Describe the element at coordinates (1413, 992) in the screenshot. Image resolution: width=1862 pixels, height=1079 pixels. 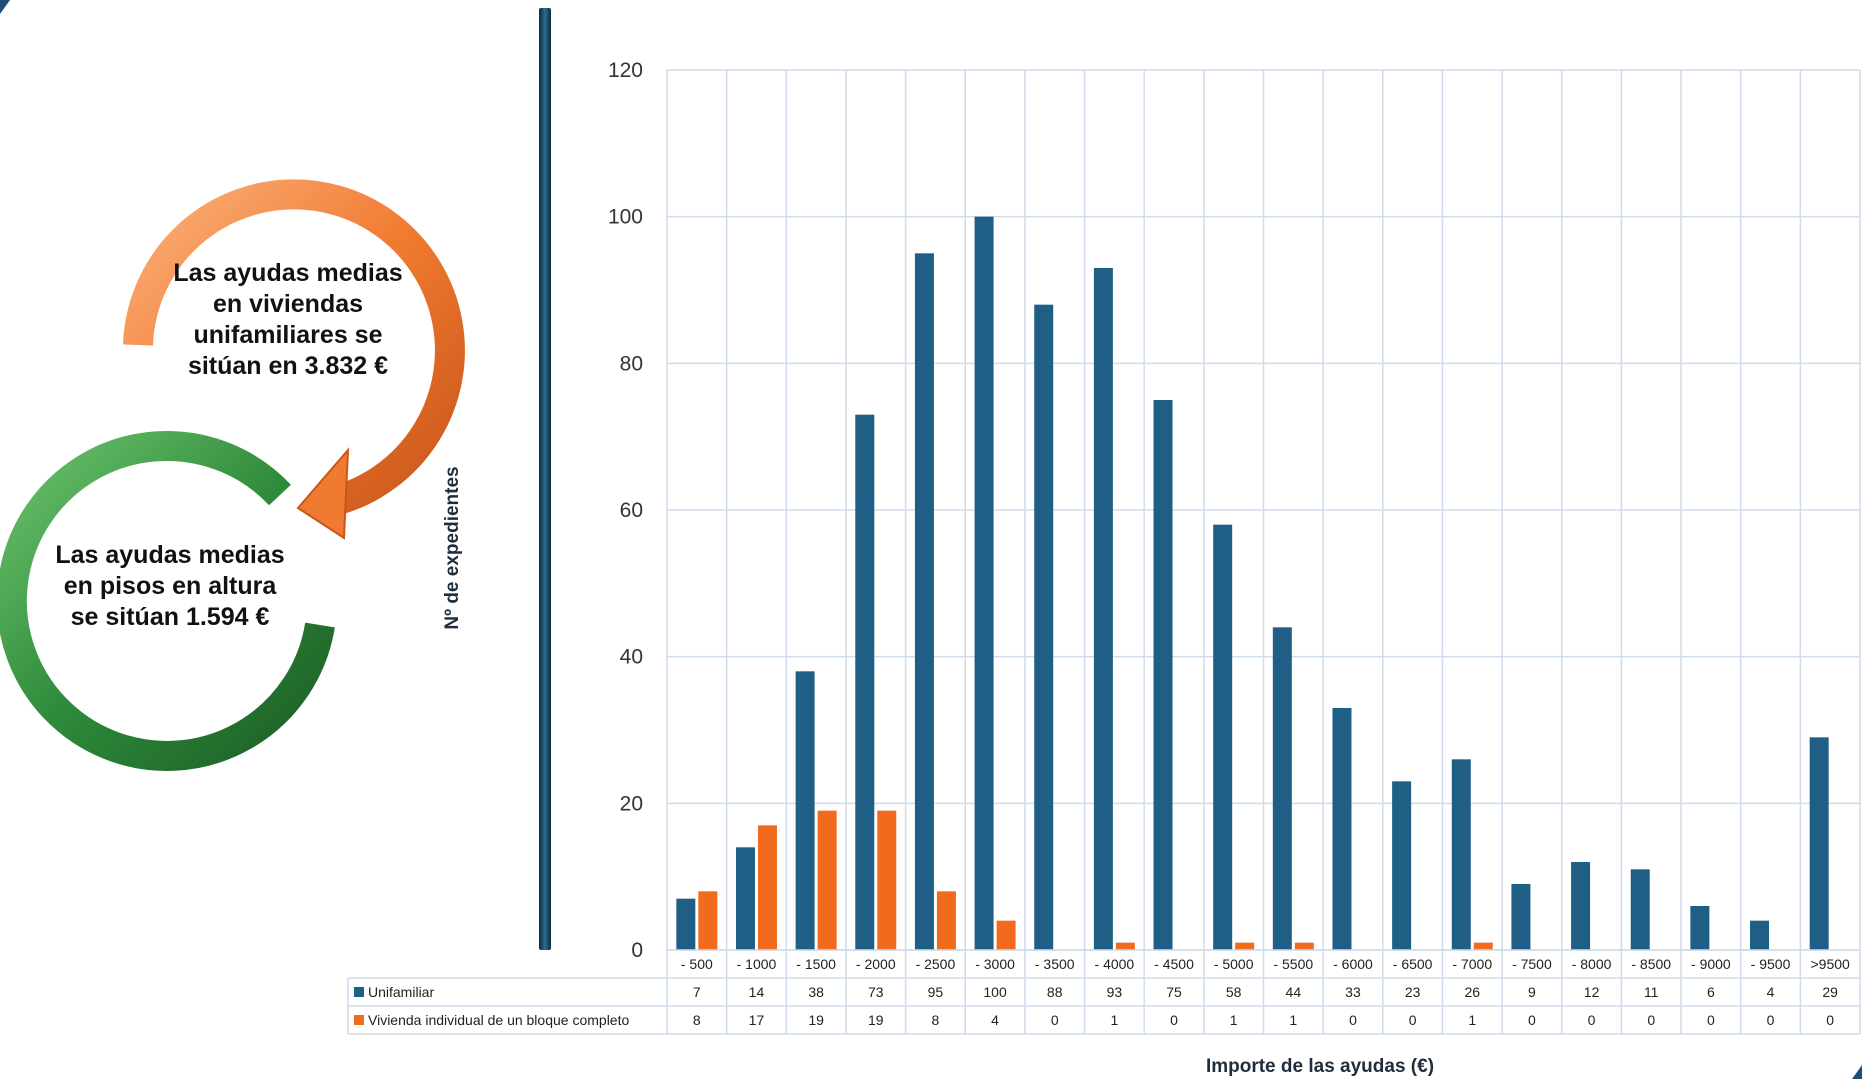
I see `data-label: 23` at that location.